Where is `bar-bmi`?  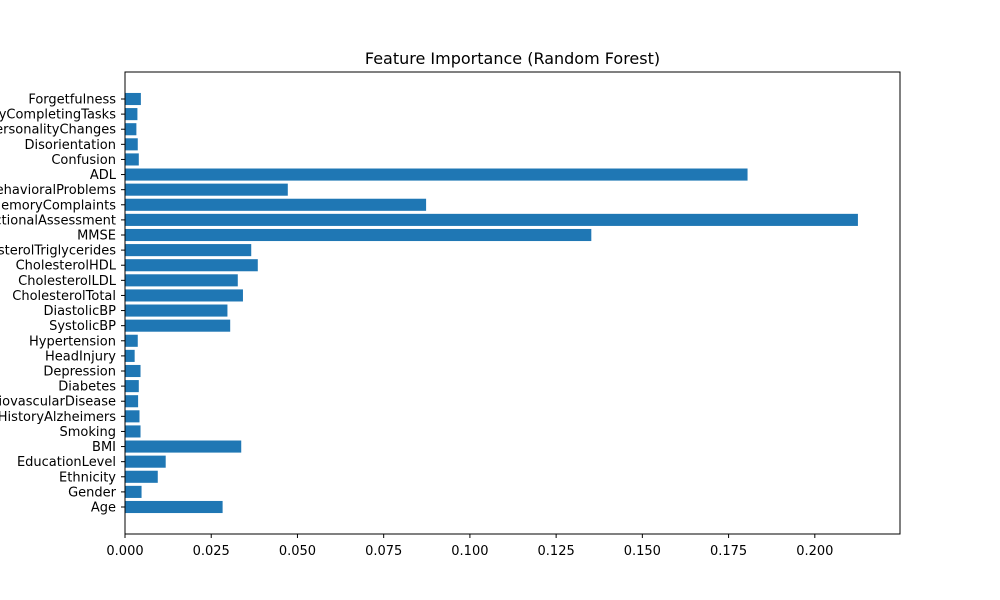
bar-bmi is located at coordinates (183, 446).